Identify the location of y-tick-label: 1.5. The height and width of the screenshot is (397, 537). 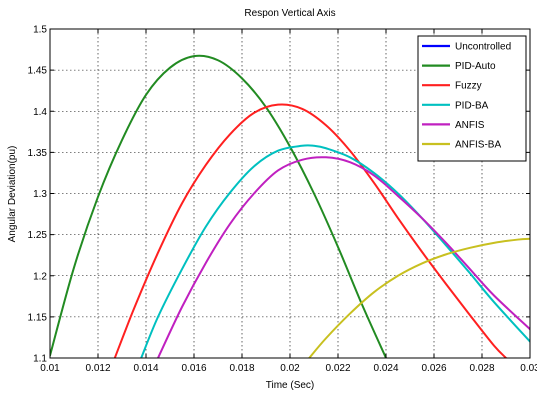
(40, 30).